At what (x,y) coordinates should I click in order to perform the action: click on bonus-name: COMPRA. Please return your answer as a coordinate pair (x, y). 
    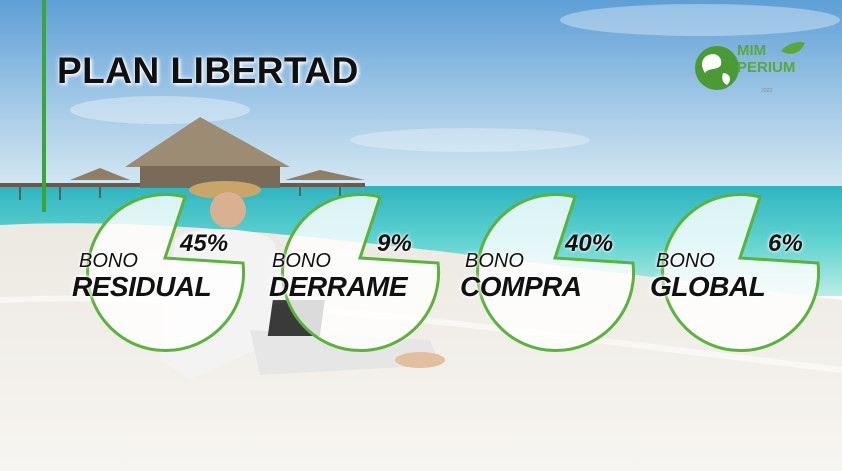
    Looking at the image, I should click on (521, 286).